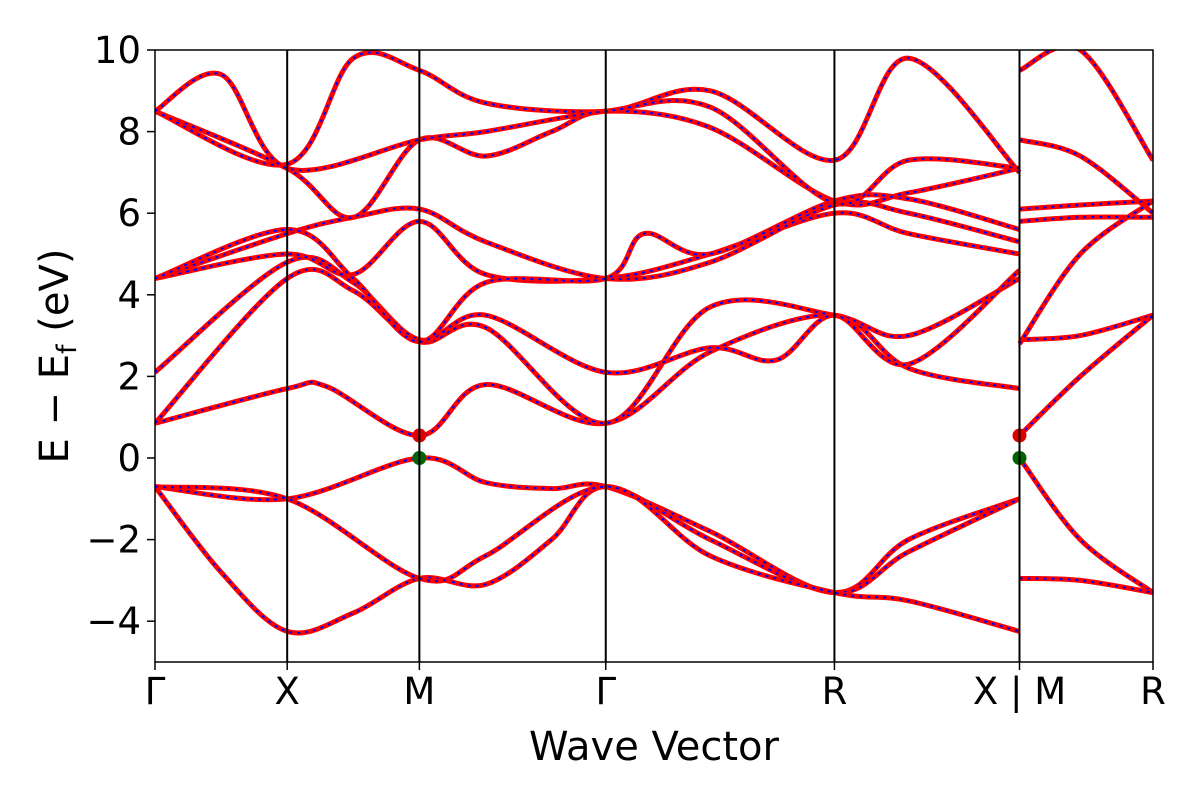 The image size is (1200, 800). Describe the element at coordinates (113, 540) in the screenshot. I see `y-tick-label: −2` at that location.